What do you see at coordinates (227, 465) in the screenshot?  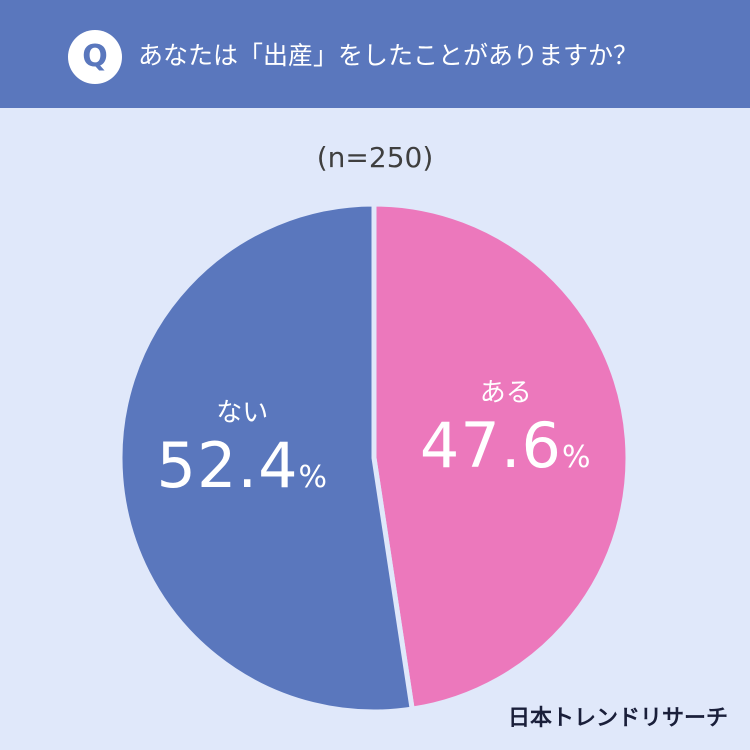 I see `slice-number-nai: 52.4` at bounding box center [227, 465].